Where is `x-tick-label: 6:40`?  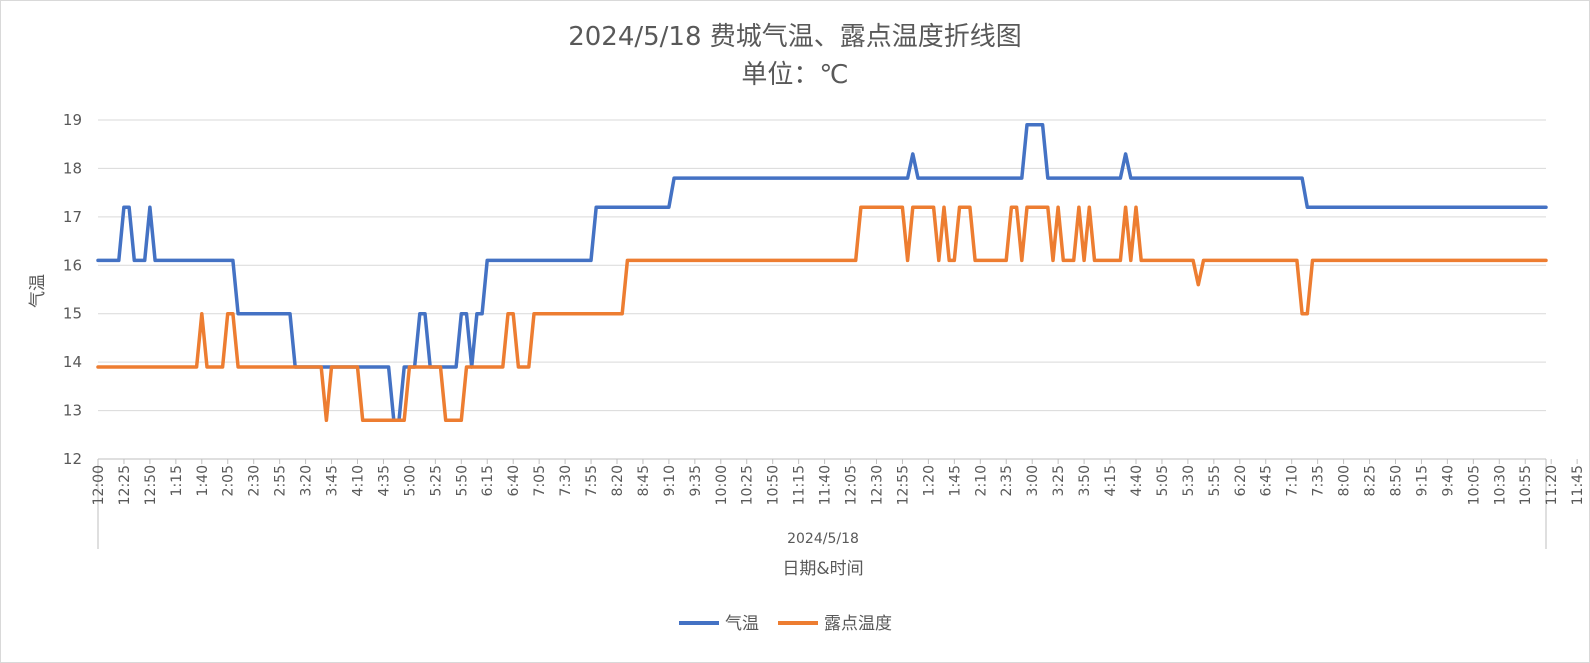 x-tick-label: 6:40 is located at coordinates (514, 480).